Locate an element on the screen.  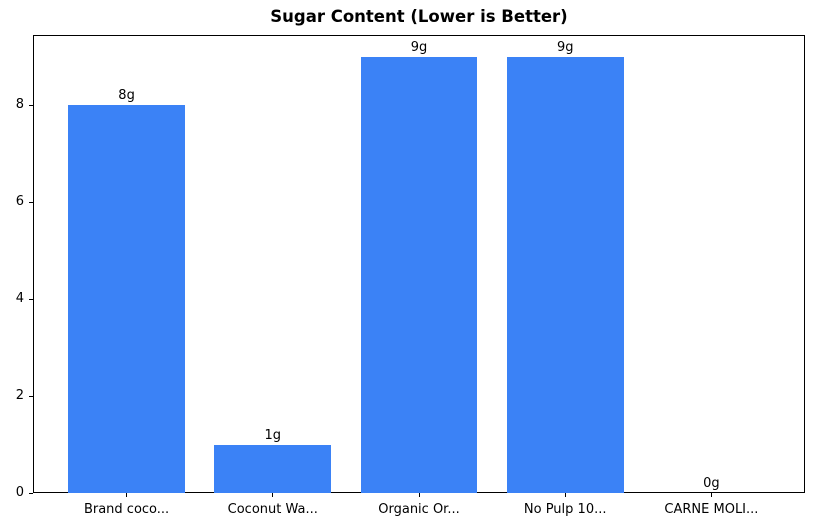
y-tick-label: 0 is located at coordinates (19, 492).